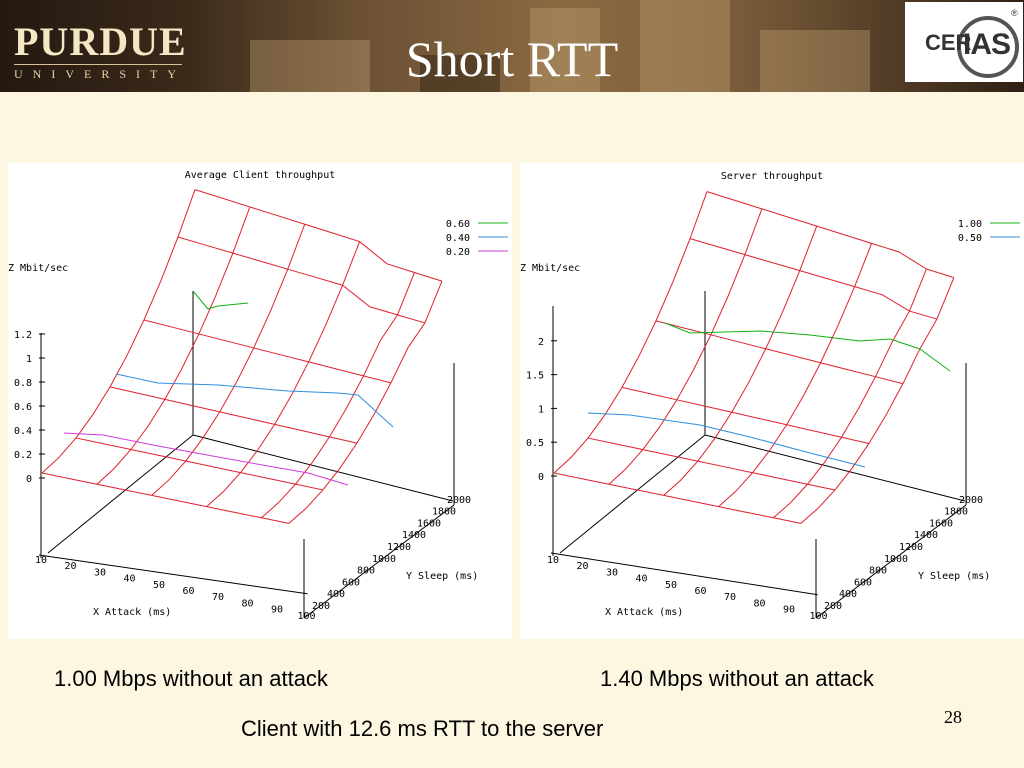 The width and height of the screenshot is (1024, 768). Describe the element at coordinates (541, 409) in the screenshot. I see `z-tick-label: 1` at that location.